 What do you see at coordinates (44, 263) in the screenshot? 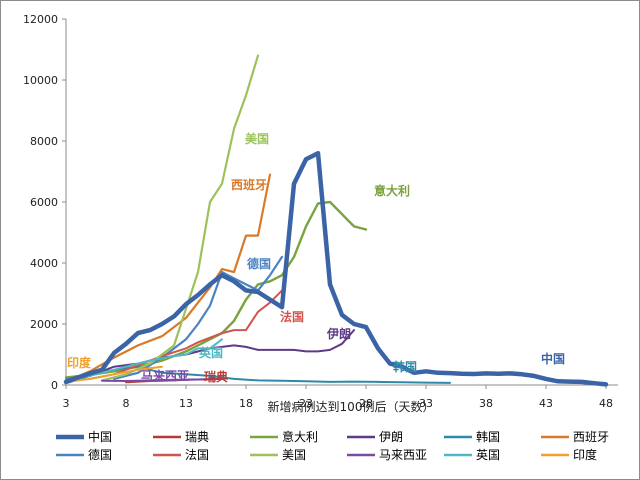
I see `y-tick-label: 4000` at bounding box center [44, 263].